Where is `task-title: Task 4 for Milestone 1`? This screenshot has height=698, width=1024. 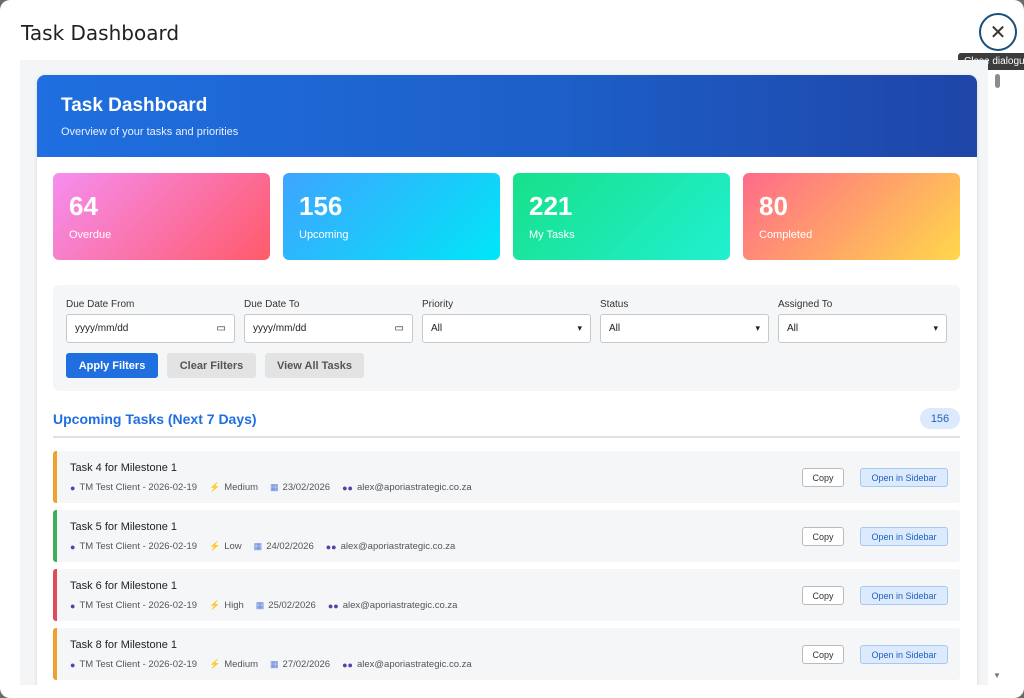 task-title: Task 4 for Milestone 1 is located at coordinates (123, 468).